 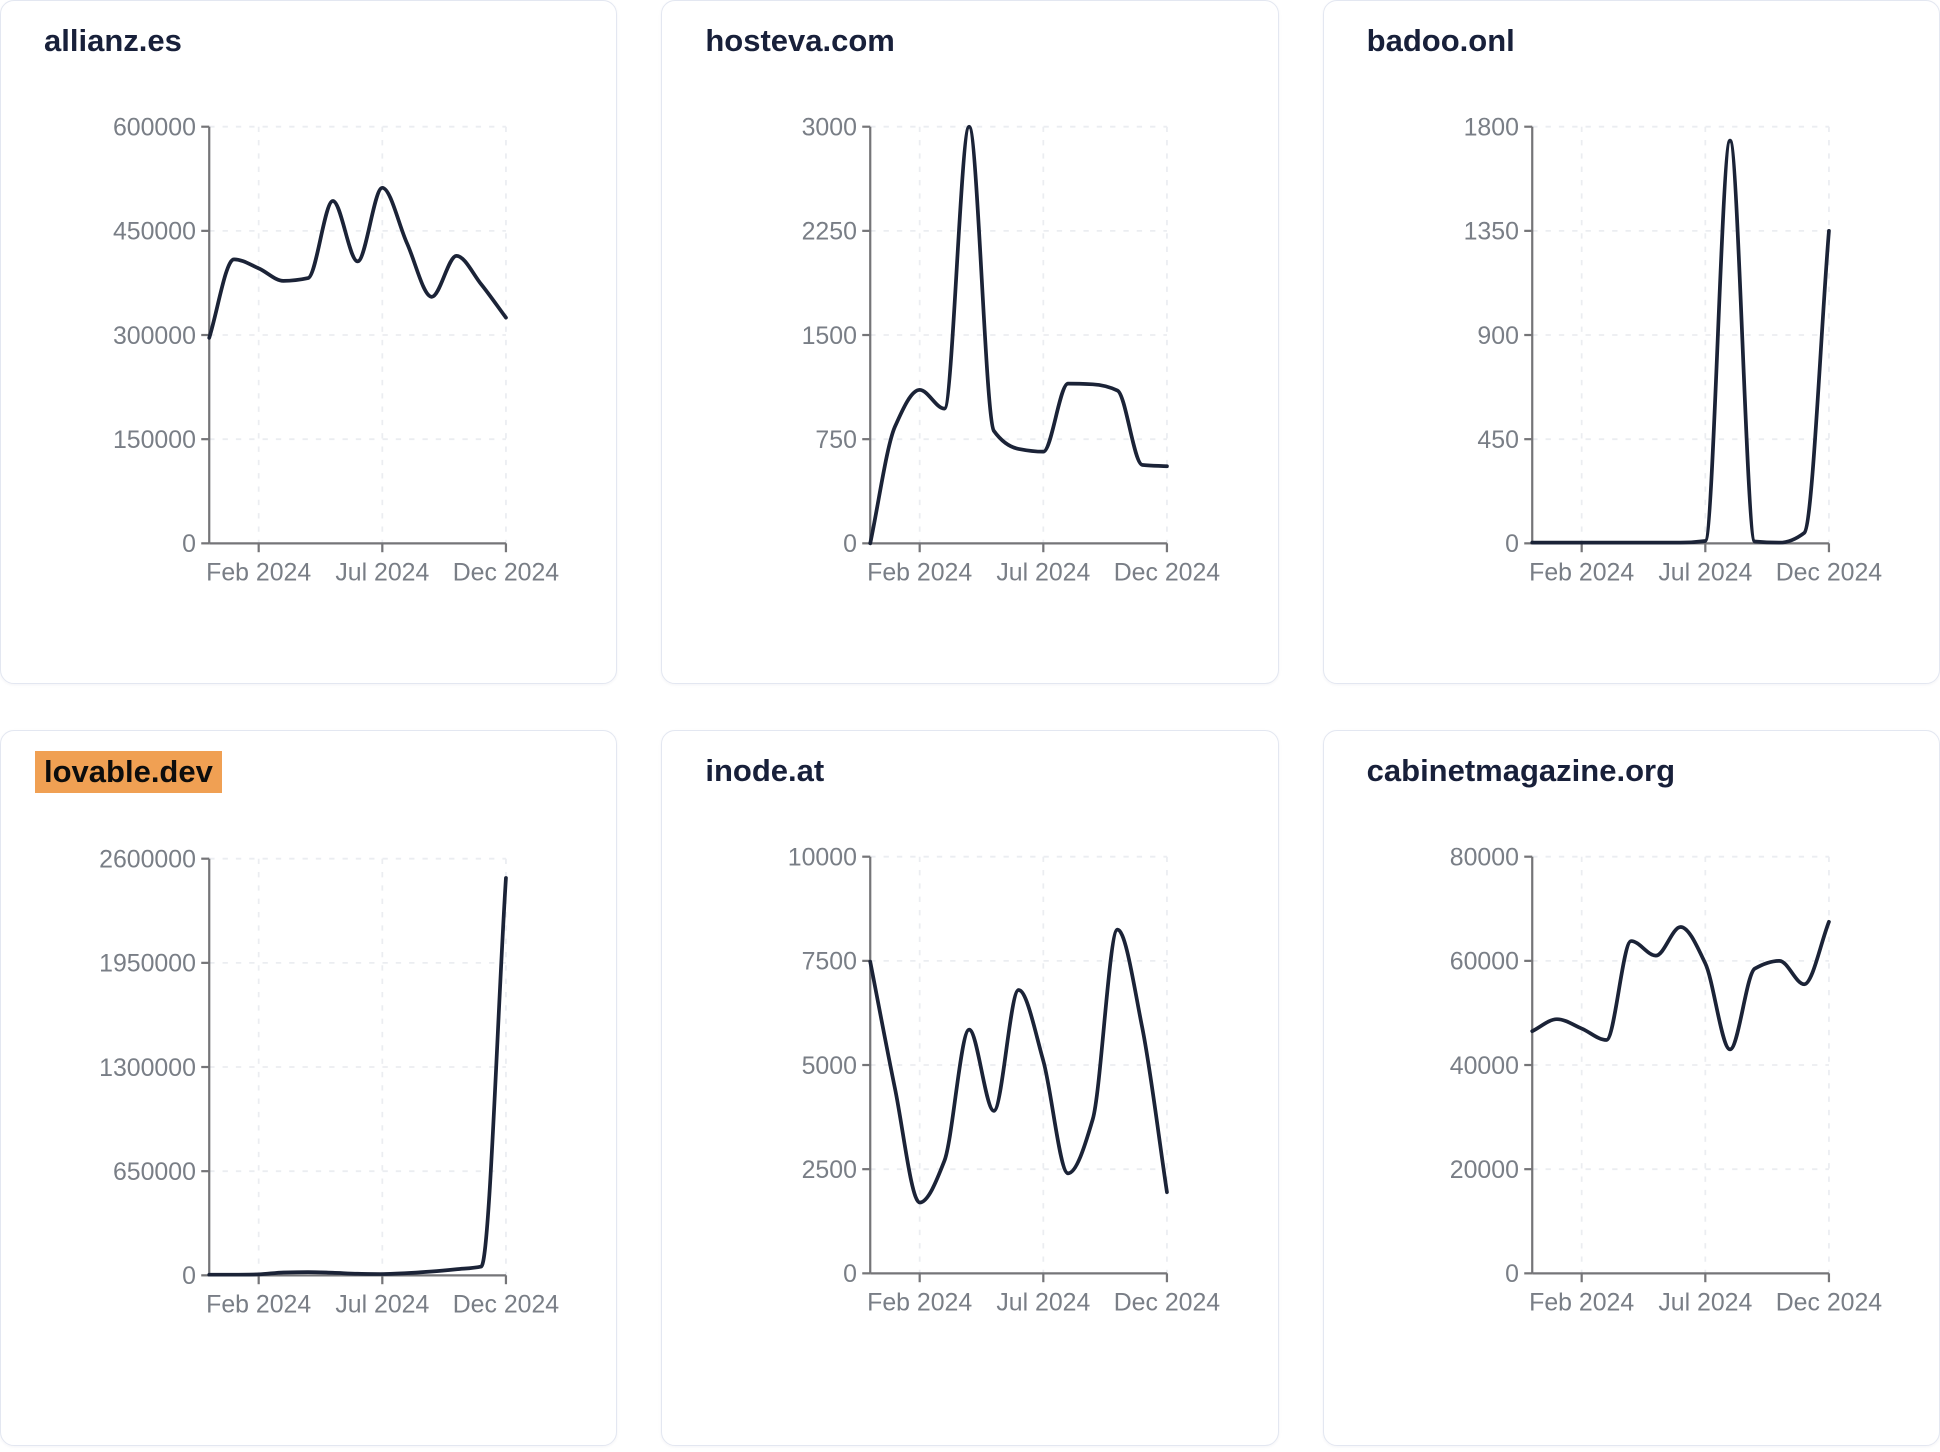 What do you see at coordinates (822, 858) in the screenshot?
I see `y-tick-label: 10000` at bounding box center [822, 858].